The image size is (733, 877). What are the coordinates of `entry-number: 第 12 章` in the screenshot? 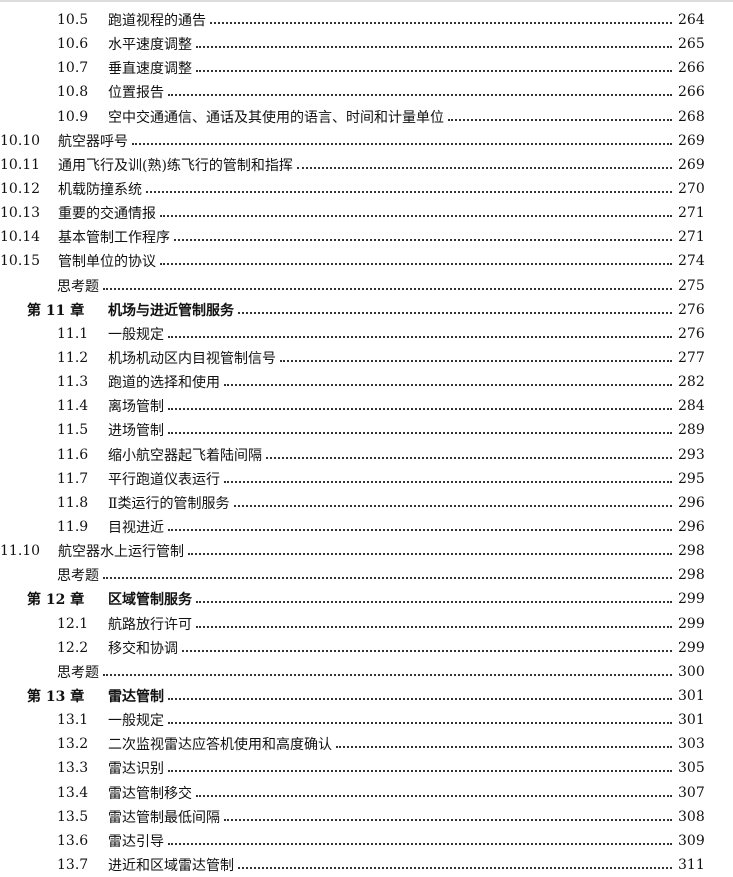 It's located at (56, 600).